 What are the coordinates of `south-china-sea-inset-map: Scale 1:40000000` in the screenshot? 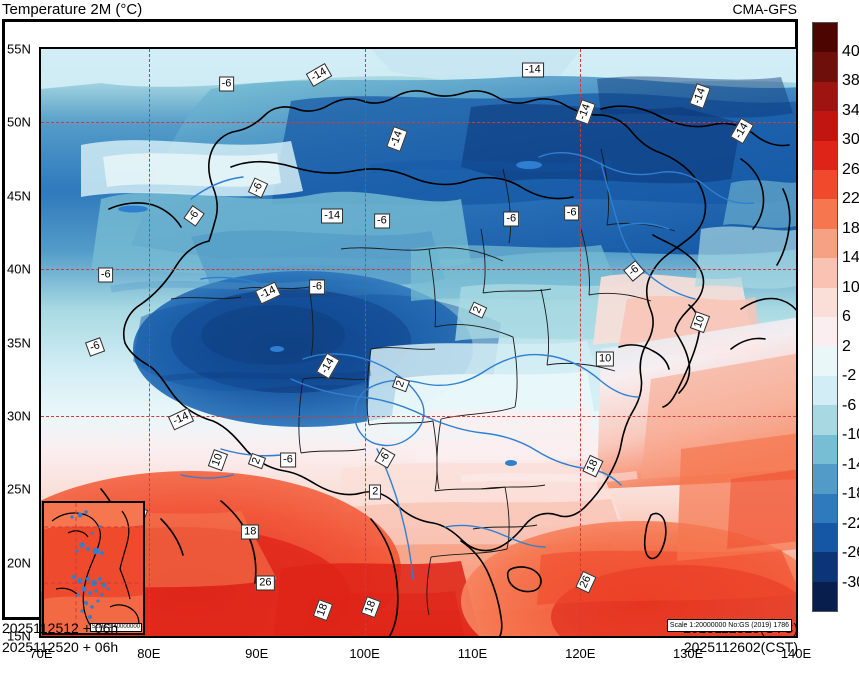 It's located at (93, 568).